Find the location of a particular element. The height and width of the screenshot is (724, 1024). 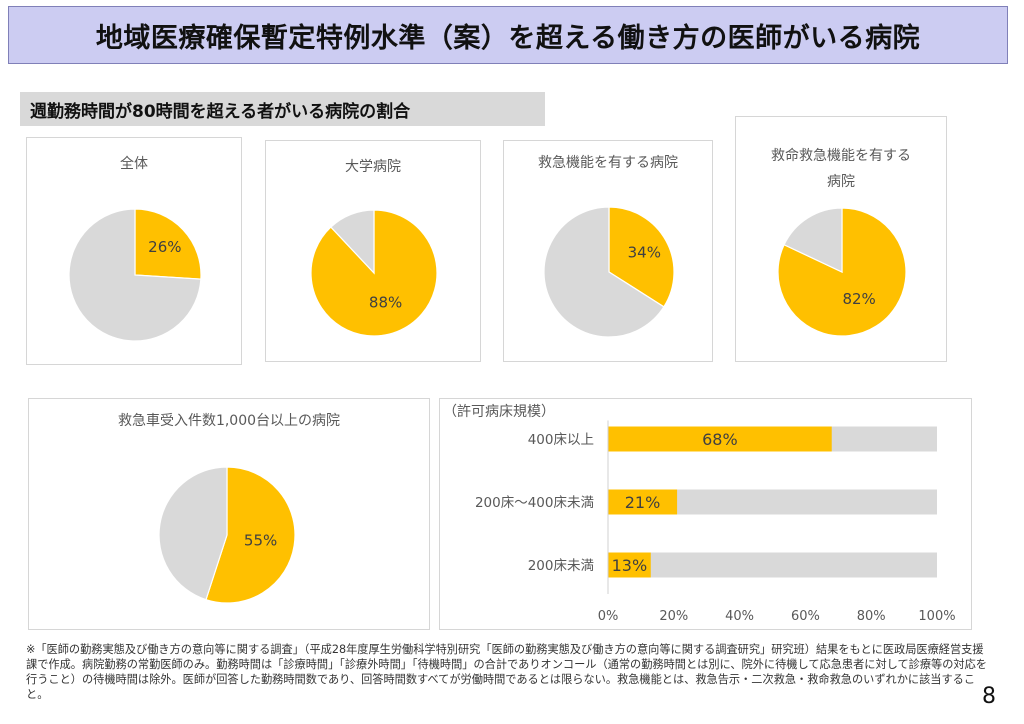

bar-tick-label: 100% is located at coordinates (936, 616).